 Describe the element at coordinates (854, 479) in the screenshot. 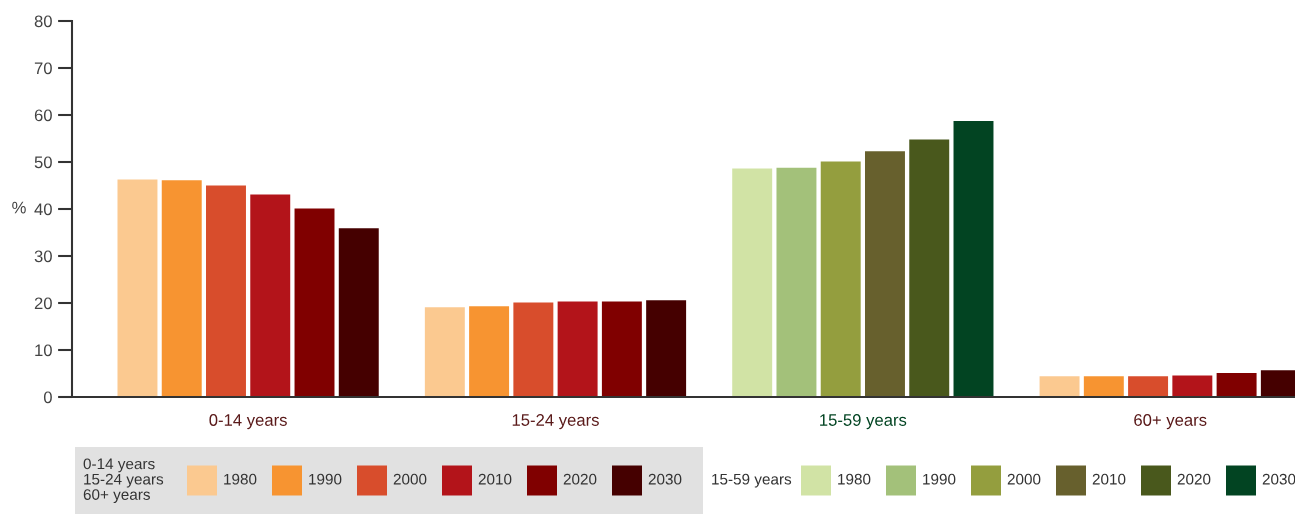

I see `text: 1980` at that location.